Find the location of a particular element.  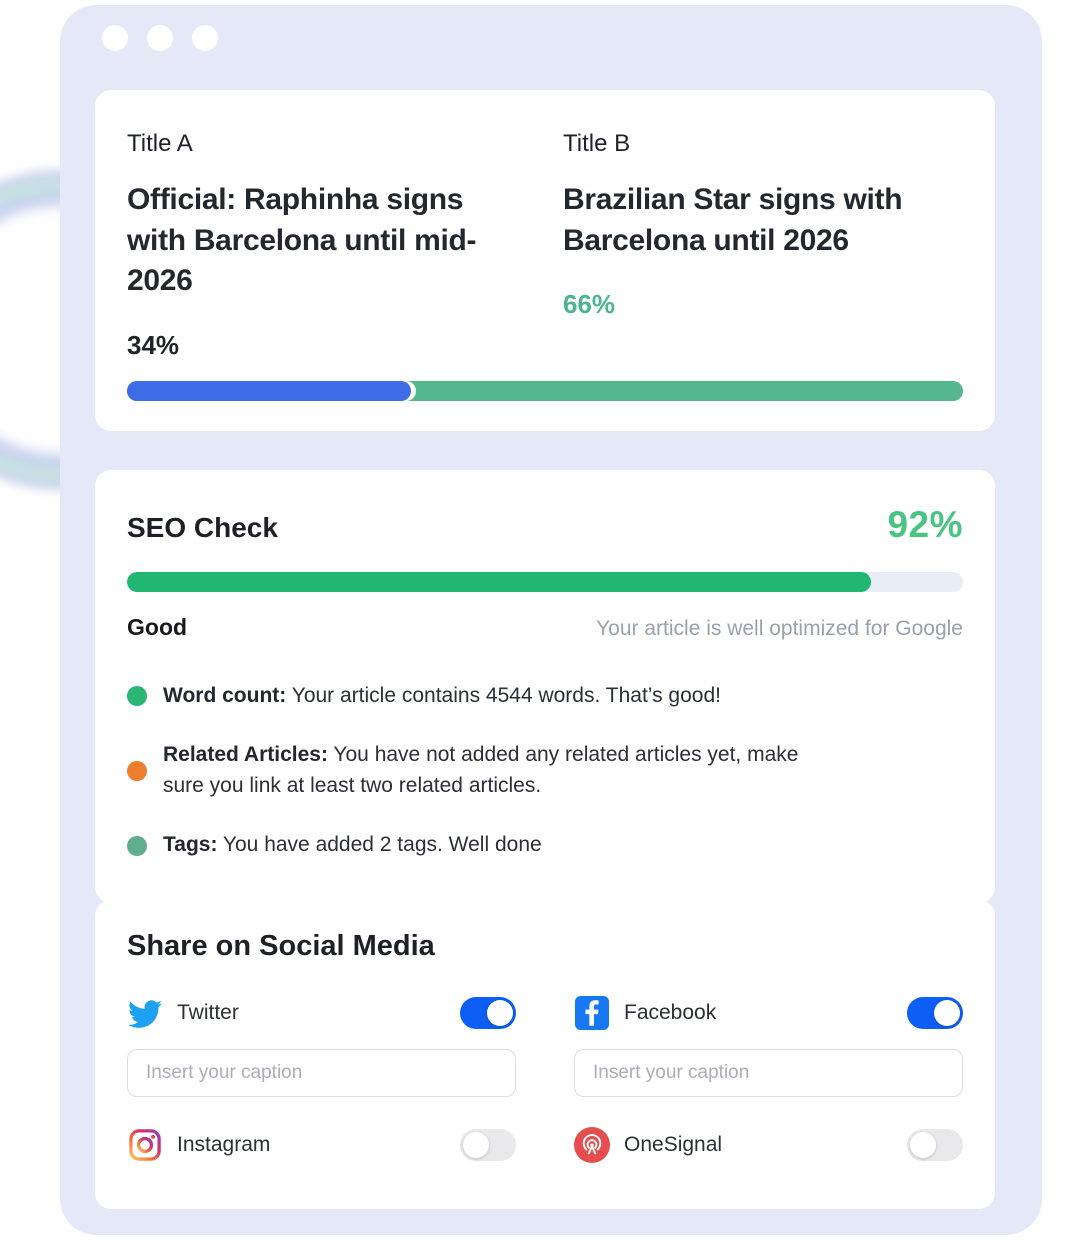

twitter-caption-input is located at coordinates (321, 1073).